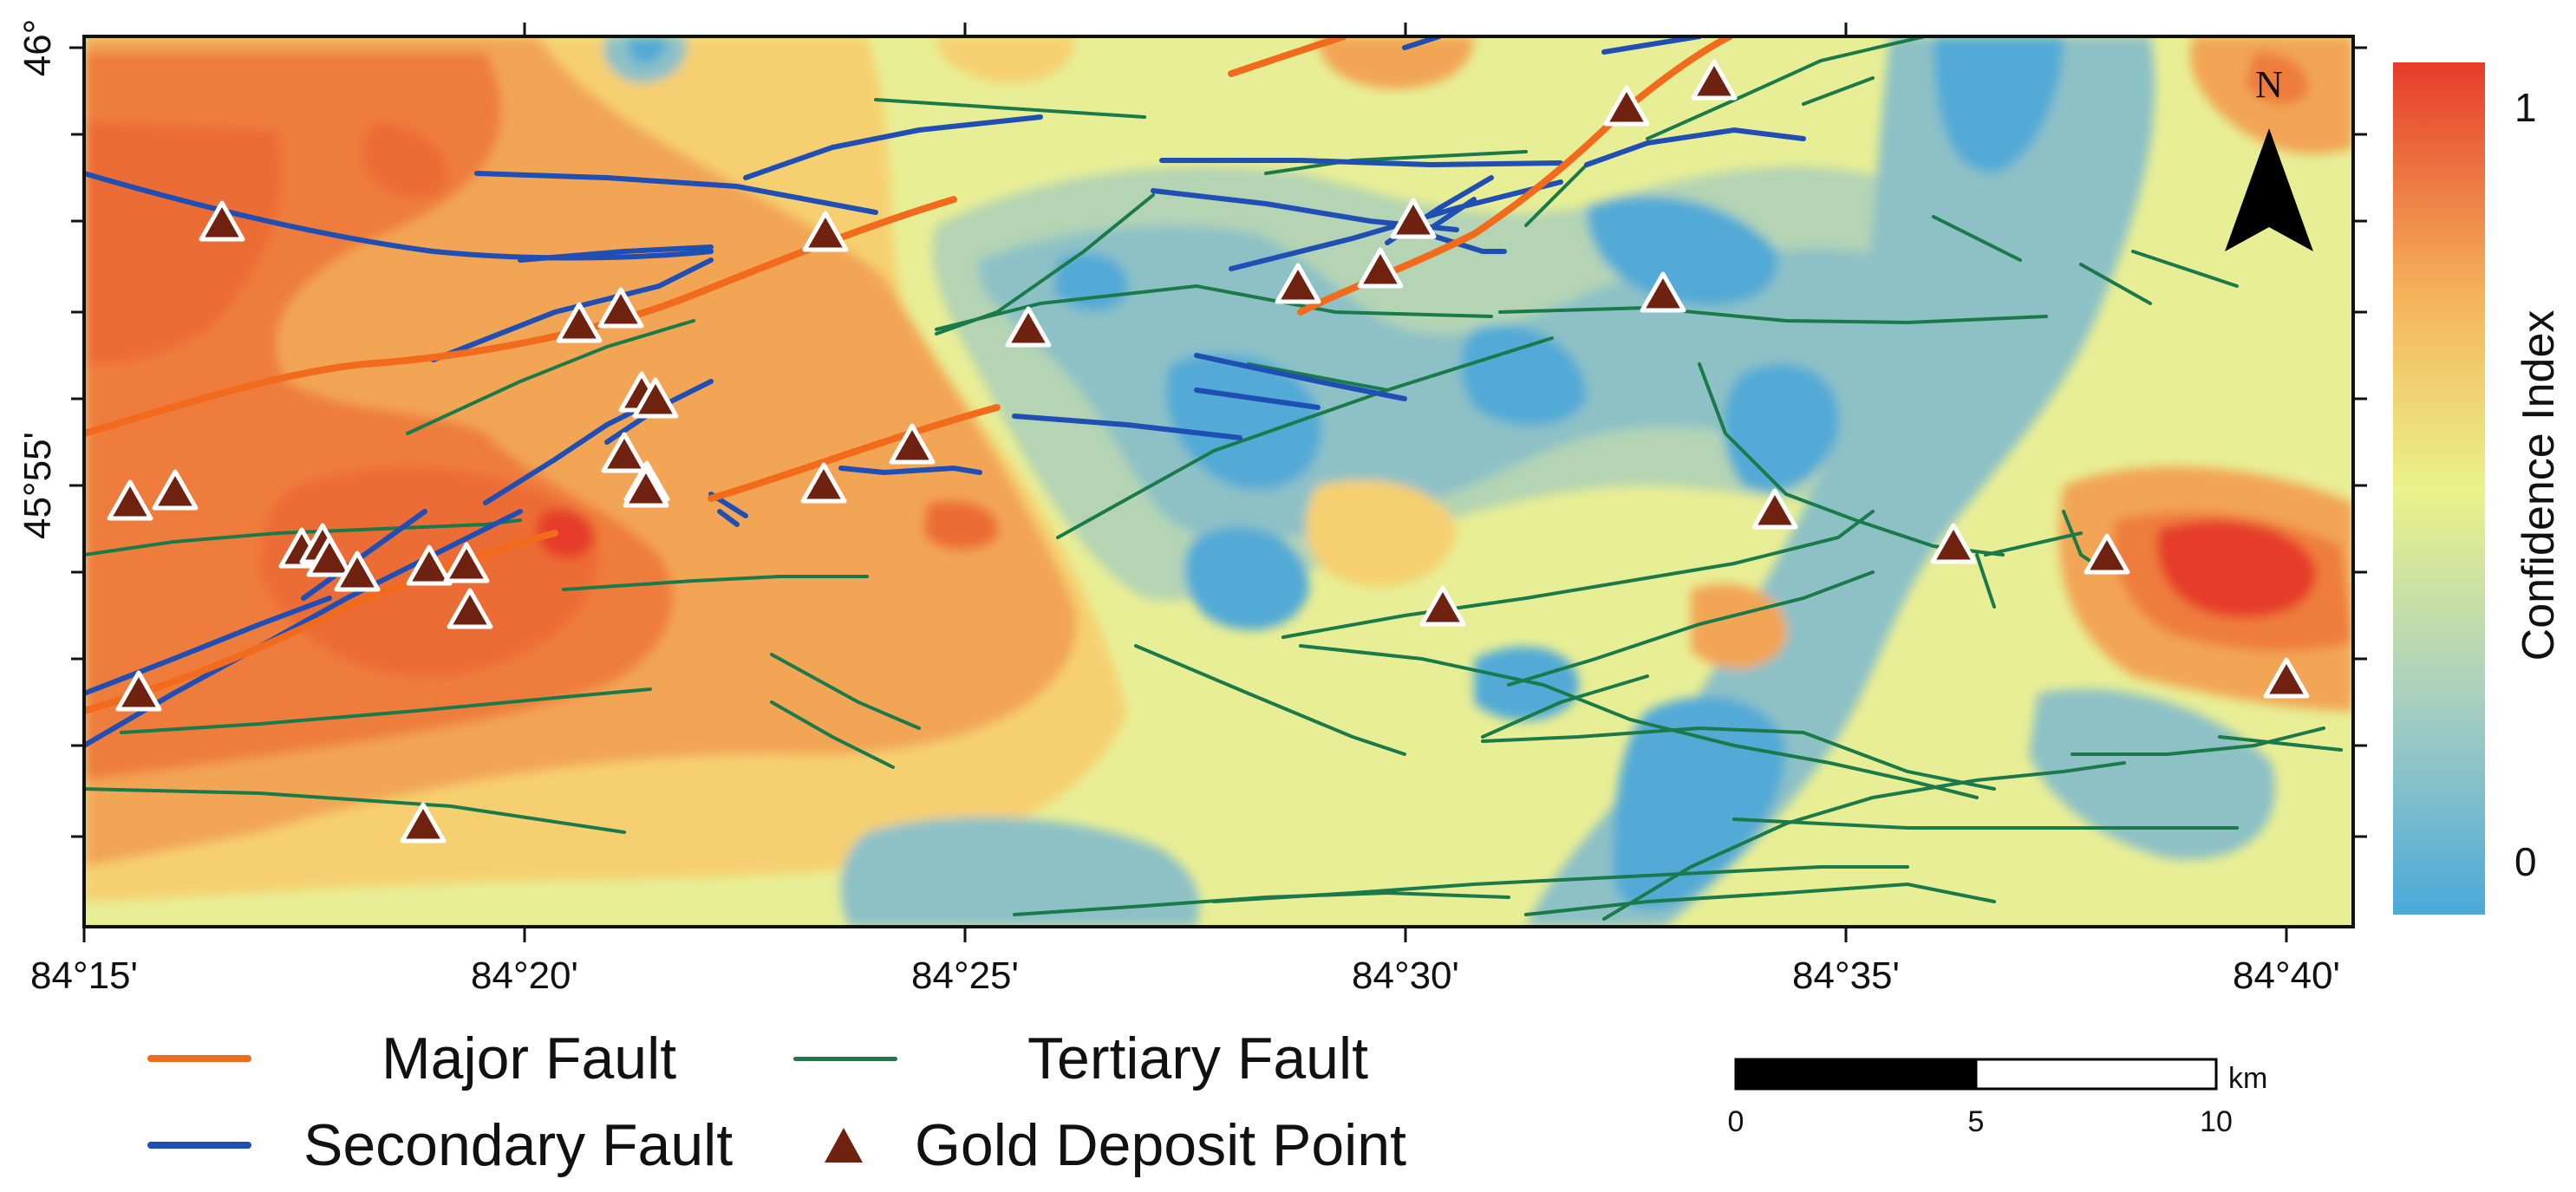 The image size is (2576, 1192). I want to click on x-tick-label-2: 84°20', so click(525, 976).